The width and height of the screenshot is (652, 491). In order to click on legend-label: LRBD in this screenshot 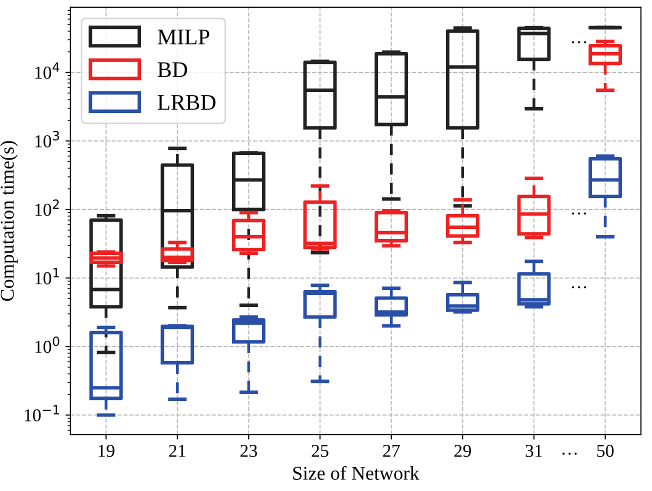, I will do `click(187, 102)`.